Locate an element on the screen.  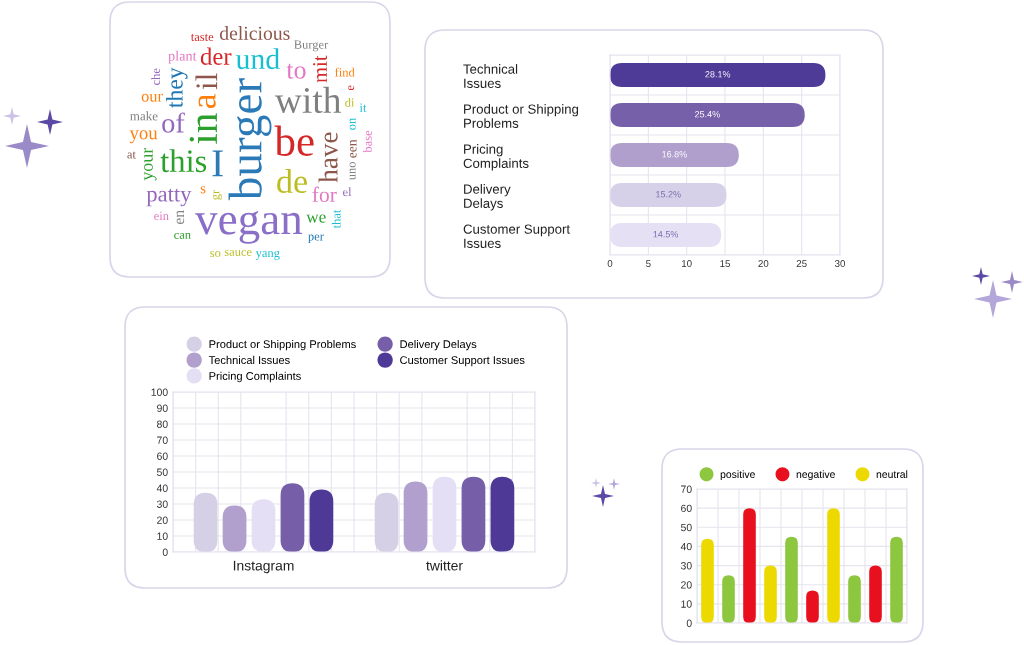
x-tick-label: 0 is located at coordinates (610, 263).